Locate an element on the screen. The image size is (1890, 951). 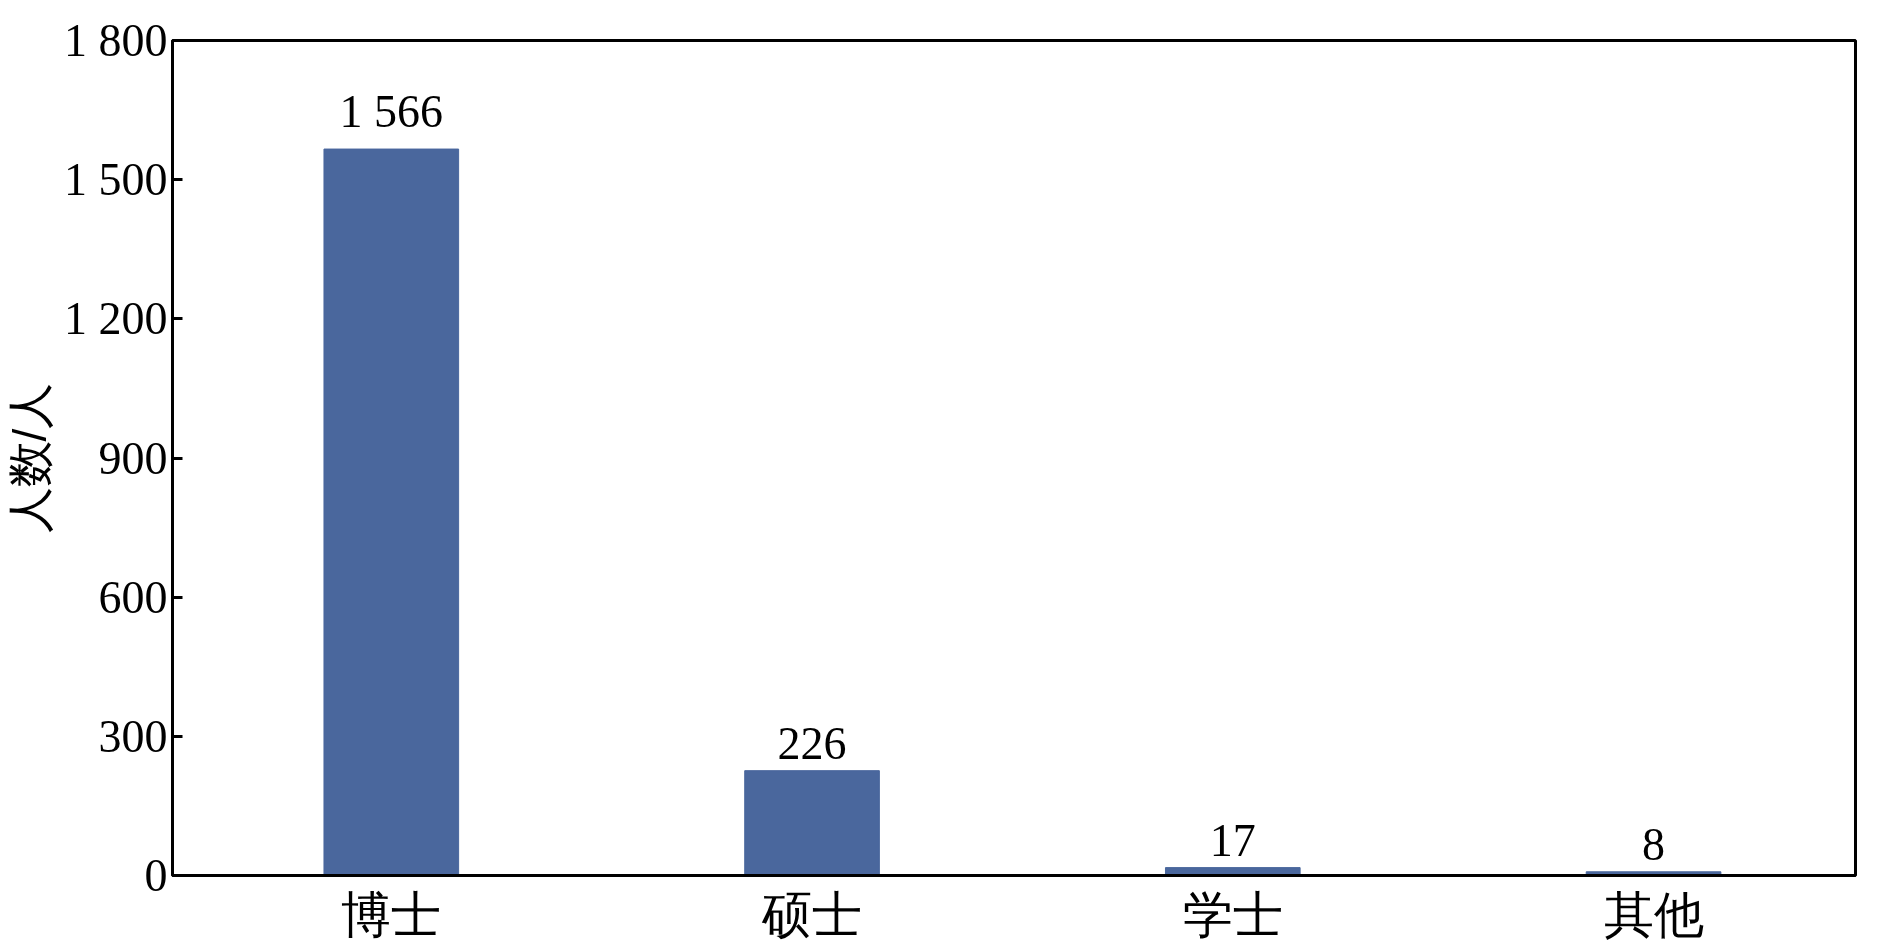
y-tick-label: 1 200 is located at coordinates (116, 319).